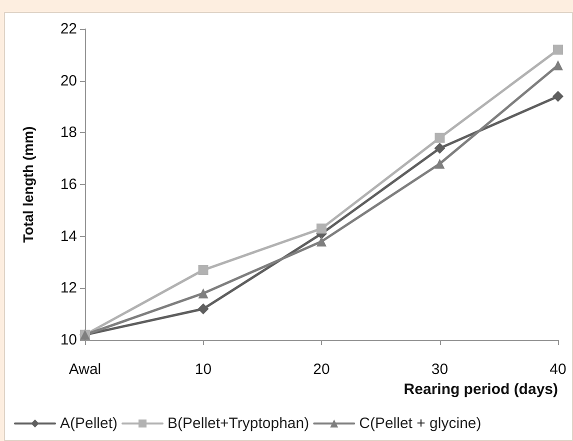 The width and height of the screenshot is (573, 441). What do you see at coordinates (68, 81) in the screenshot?
I see `y-tick-label: 20` at bounding box center [68, 81].